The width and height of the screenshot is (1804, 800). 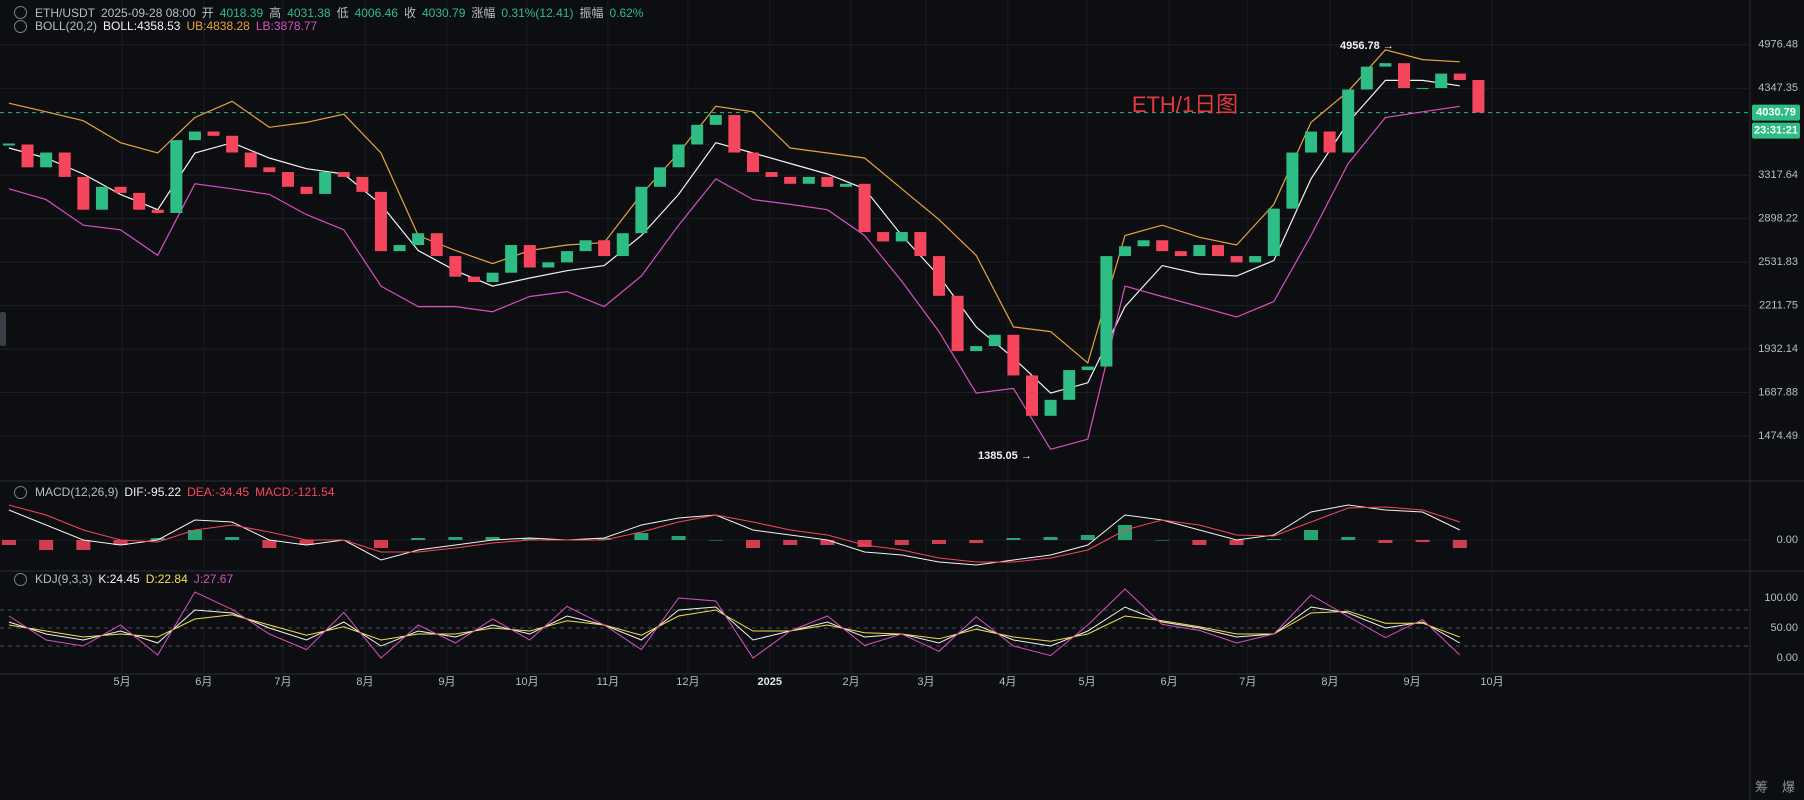 What do you see at coordinates (275, 13) in the screenshot?
I see `header-field: 高` at bounding box center [275, 13].